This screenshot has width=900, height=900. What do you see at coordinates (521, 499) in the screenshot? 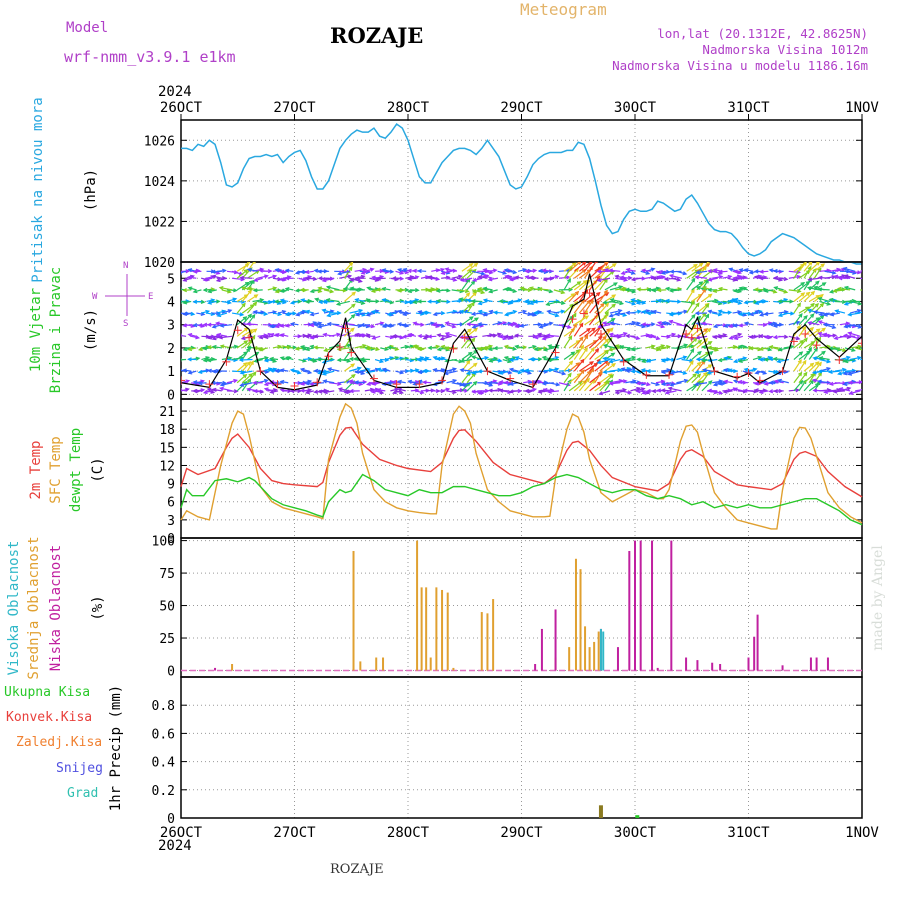
I see `dewpoint-line` at bounding box center [521, 499].